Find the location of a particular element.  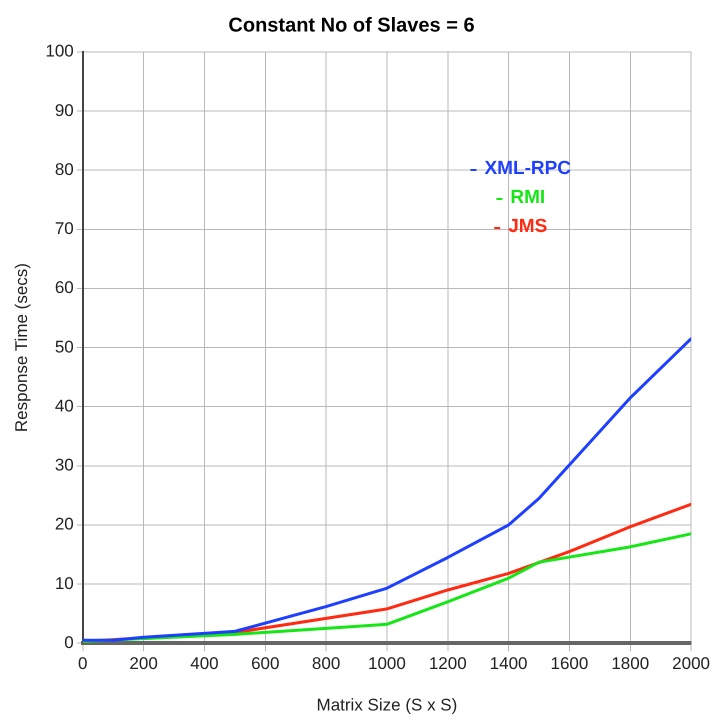

y-tick-label: 20 is located at coordinates (64, 524).